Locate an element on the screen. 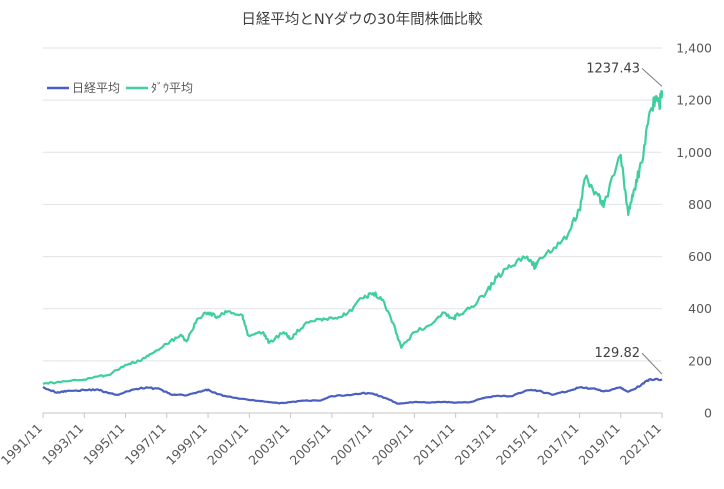 This screenshot has width=724, height=489. x-tick-label: 2019/11 is located at coordinates (599, 444).